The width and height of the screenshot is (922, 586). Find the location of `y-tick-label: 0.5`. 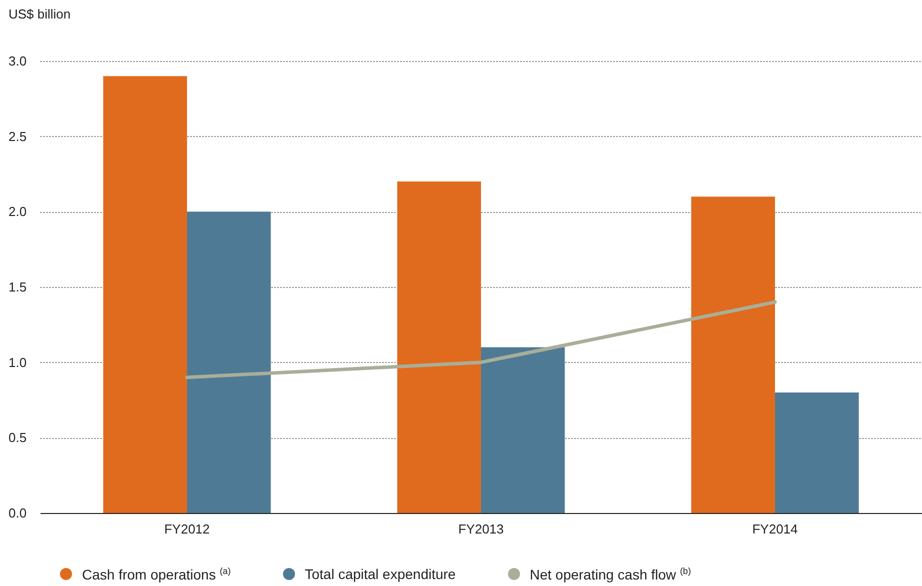

y-tick-label: 0.5 is located at coordinates (17, 438).